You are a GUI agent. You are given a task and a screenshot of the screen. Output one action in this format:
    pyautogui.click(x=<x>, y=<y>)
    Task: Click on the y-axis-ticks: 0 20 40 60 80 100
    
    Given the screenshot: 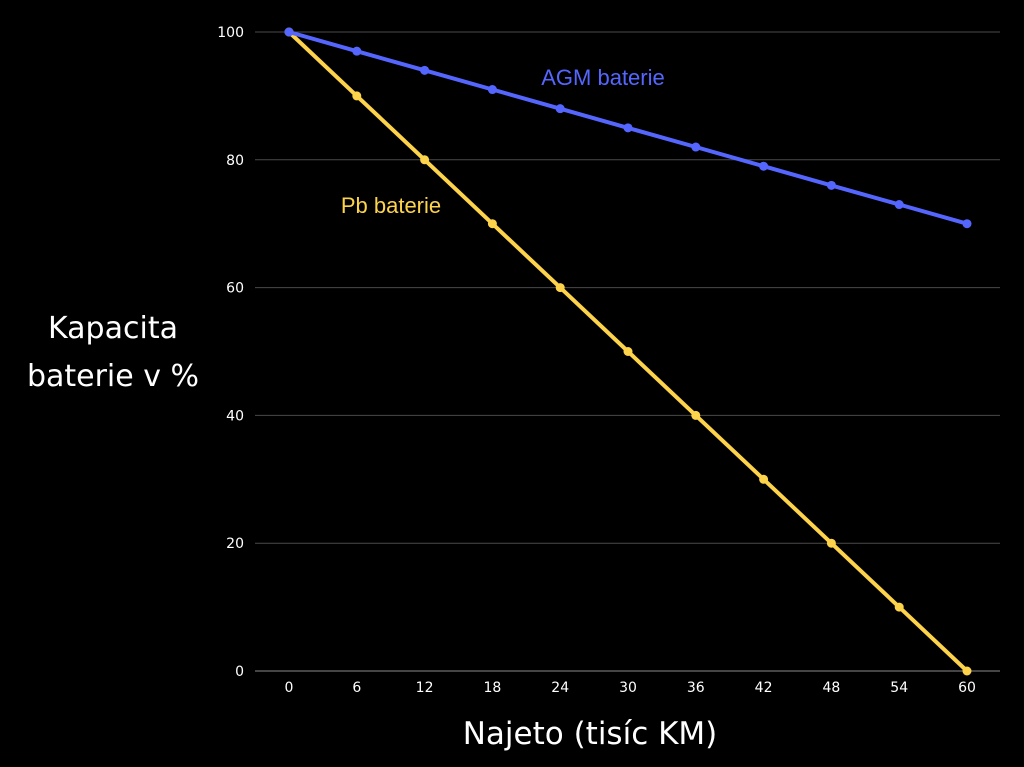 What is the action you would take?
    pyautogui.click(x=230, y=352)
    